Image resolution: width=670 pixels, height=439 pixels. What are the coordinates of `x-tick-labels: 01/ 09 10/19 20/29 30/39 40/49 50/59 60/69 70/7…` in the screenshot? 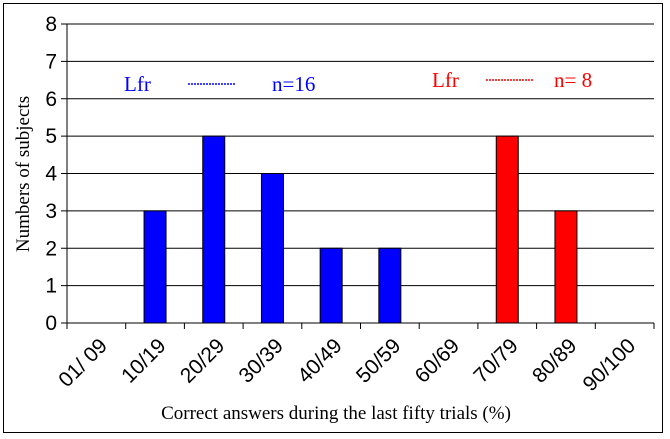 It's located at (347, 365).